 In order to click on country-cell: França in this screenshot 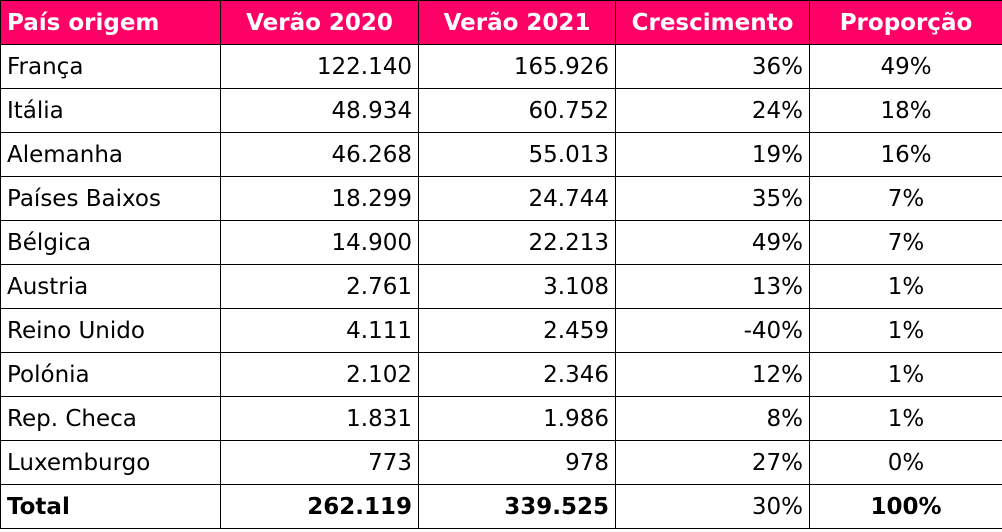, I will do `click(110, 66)`.